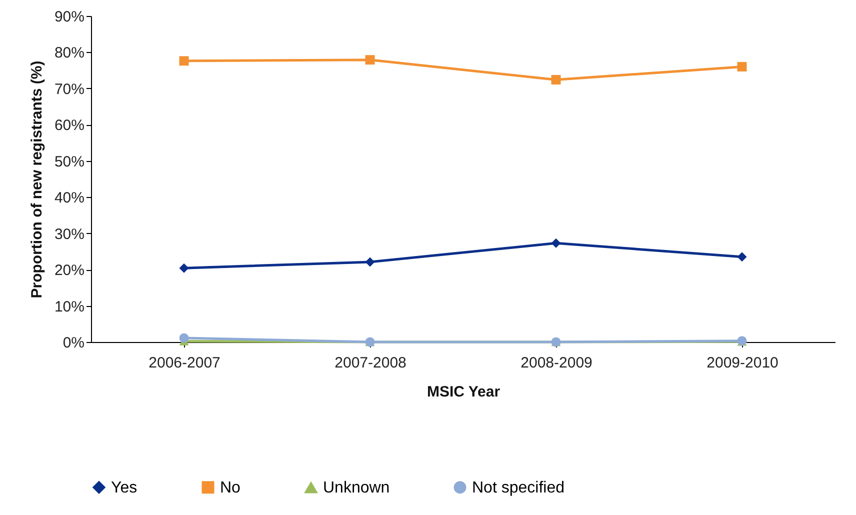 The width and height of the screenshot is (856, 515). What do you see at coordinates (73, 343) in the screenshot?
I see `y-tick-label: 0%` at bounding box center [73, 343].